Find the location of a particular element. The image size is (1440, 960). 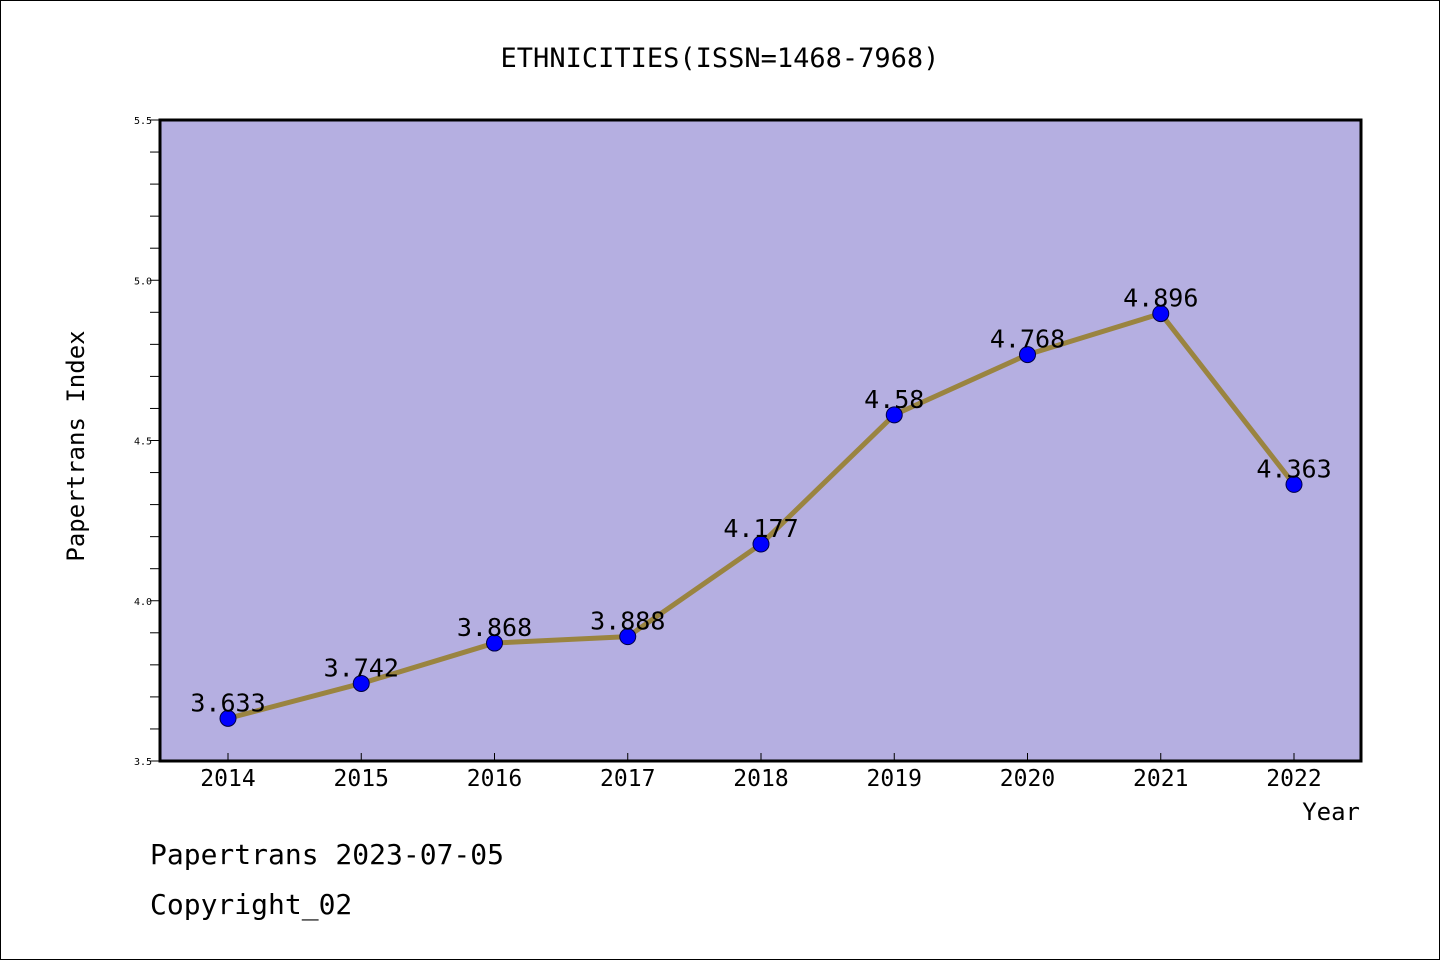

data-label: 4.177 is located at coordinates (760, 528).